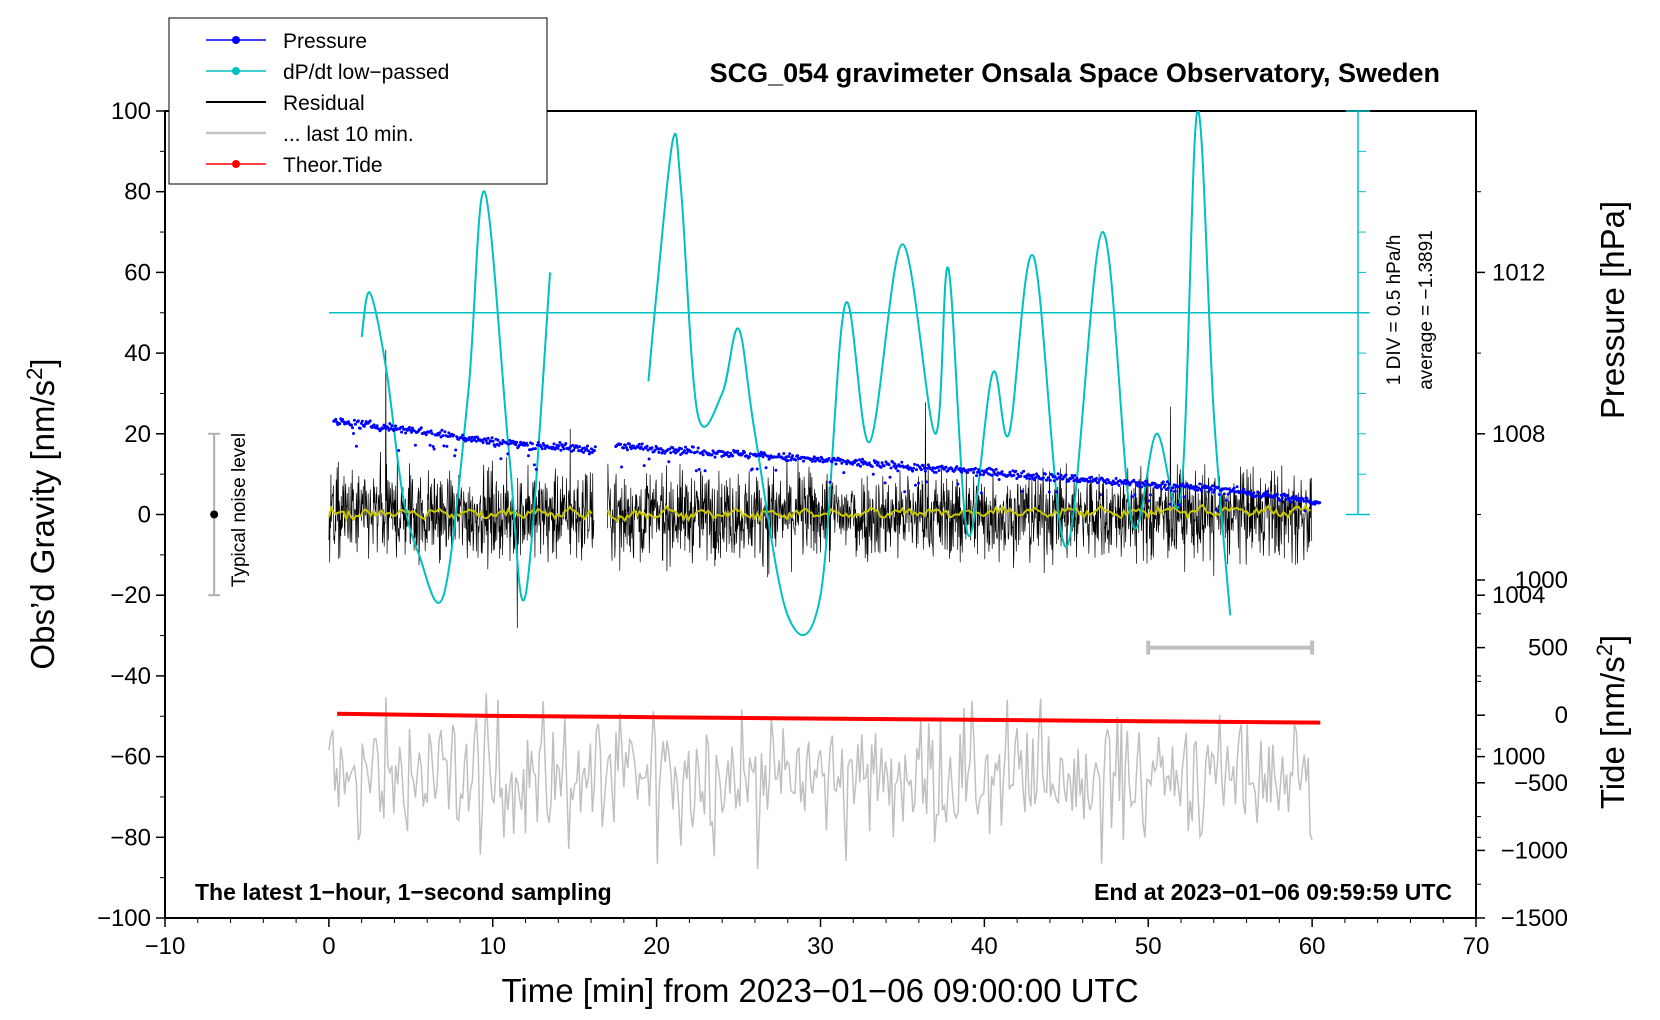 The height and width of the screenshot is (1020, 1660). What do you see at coordinates (1518, 434) in the screenshot?
I see `pressure-tick-label: 1008` at bounding box center [1518, 434].